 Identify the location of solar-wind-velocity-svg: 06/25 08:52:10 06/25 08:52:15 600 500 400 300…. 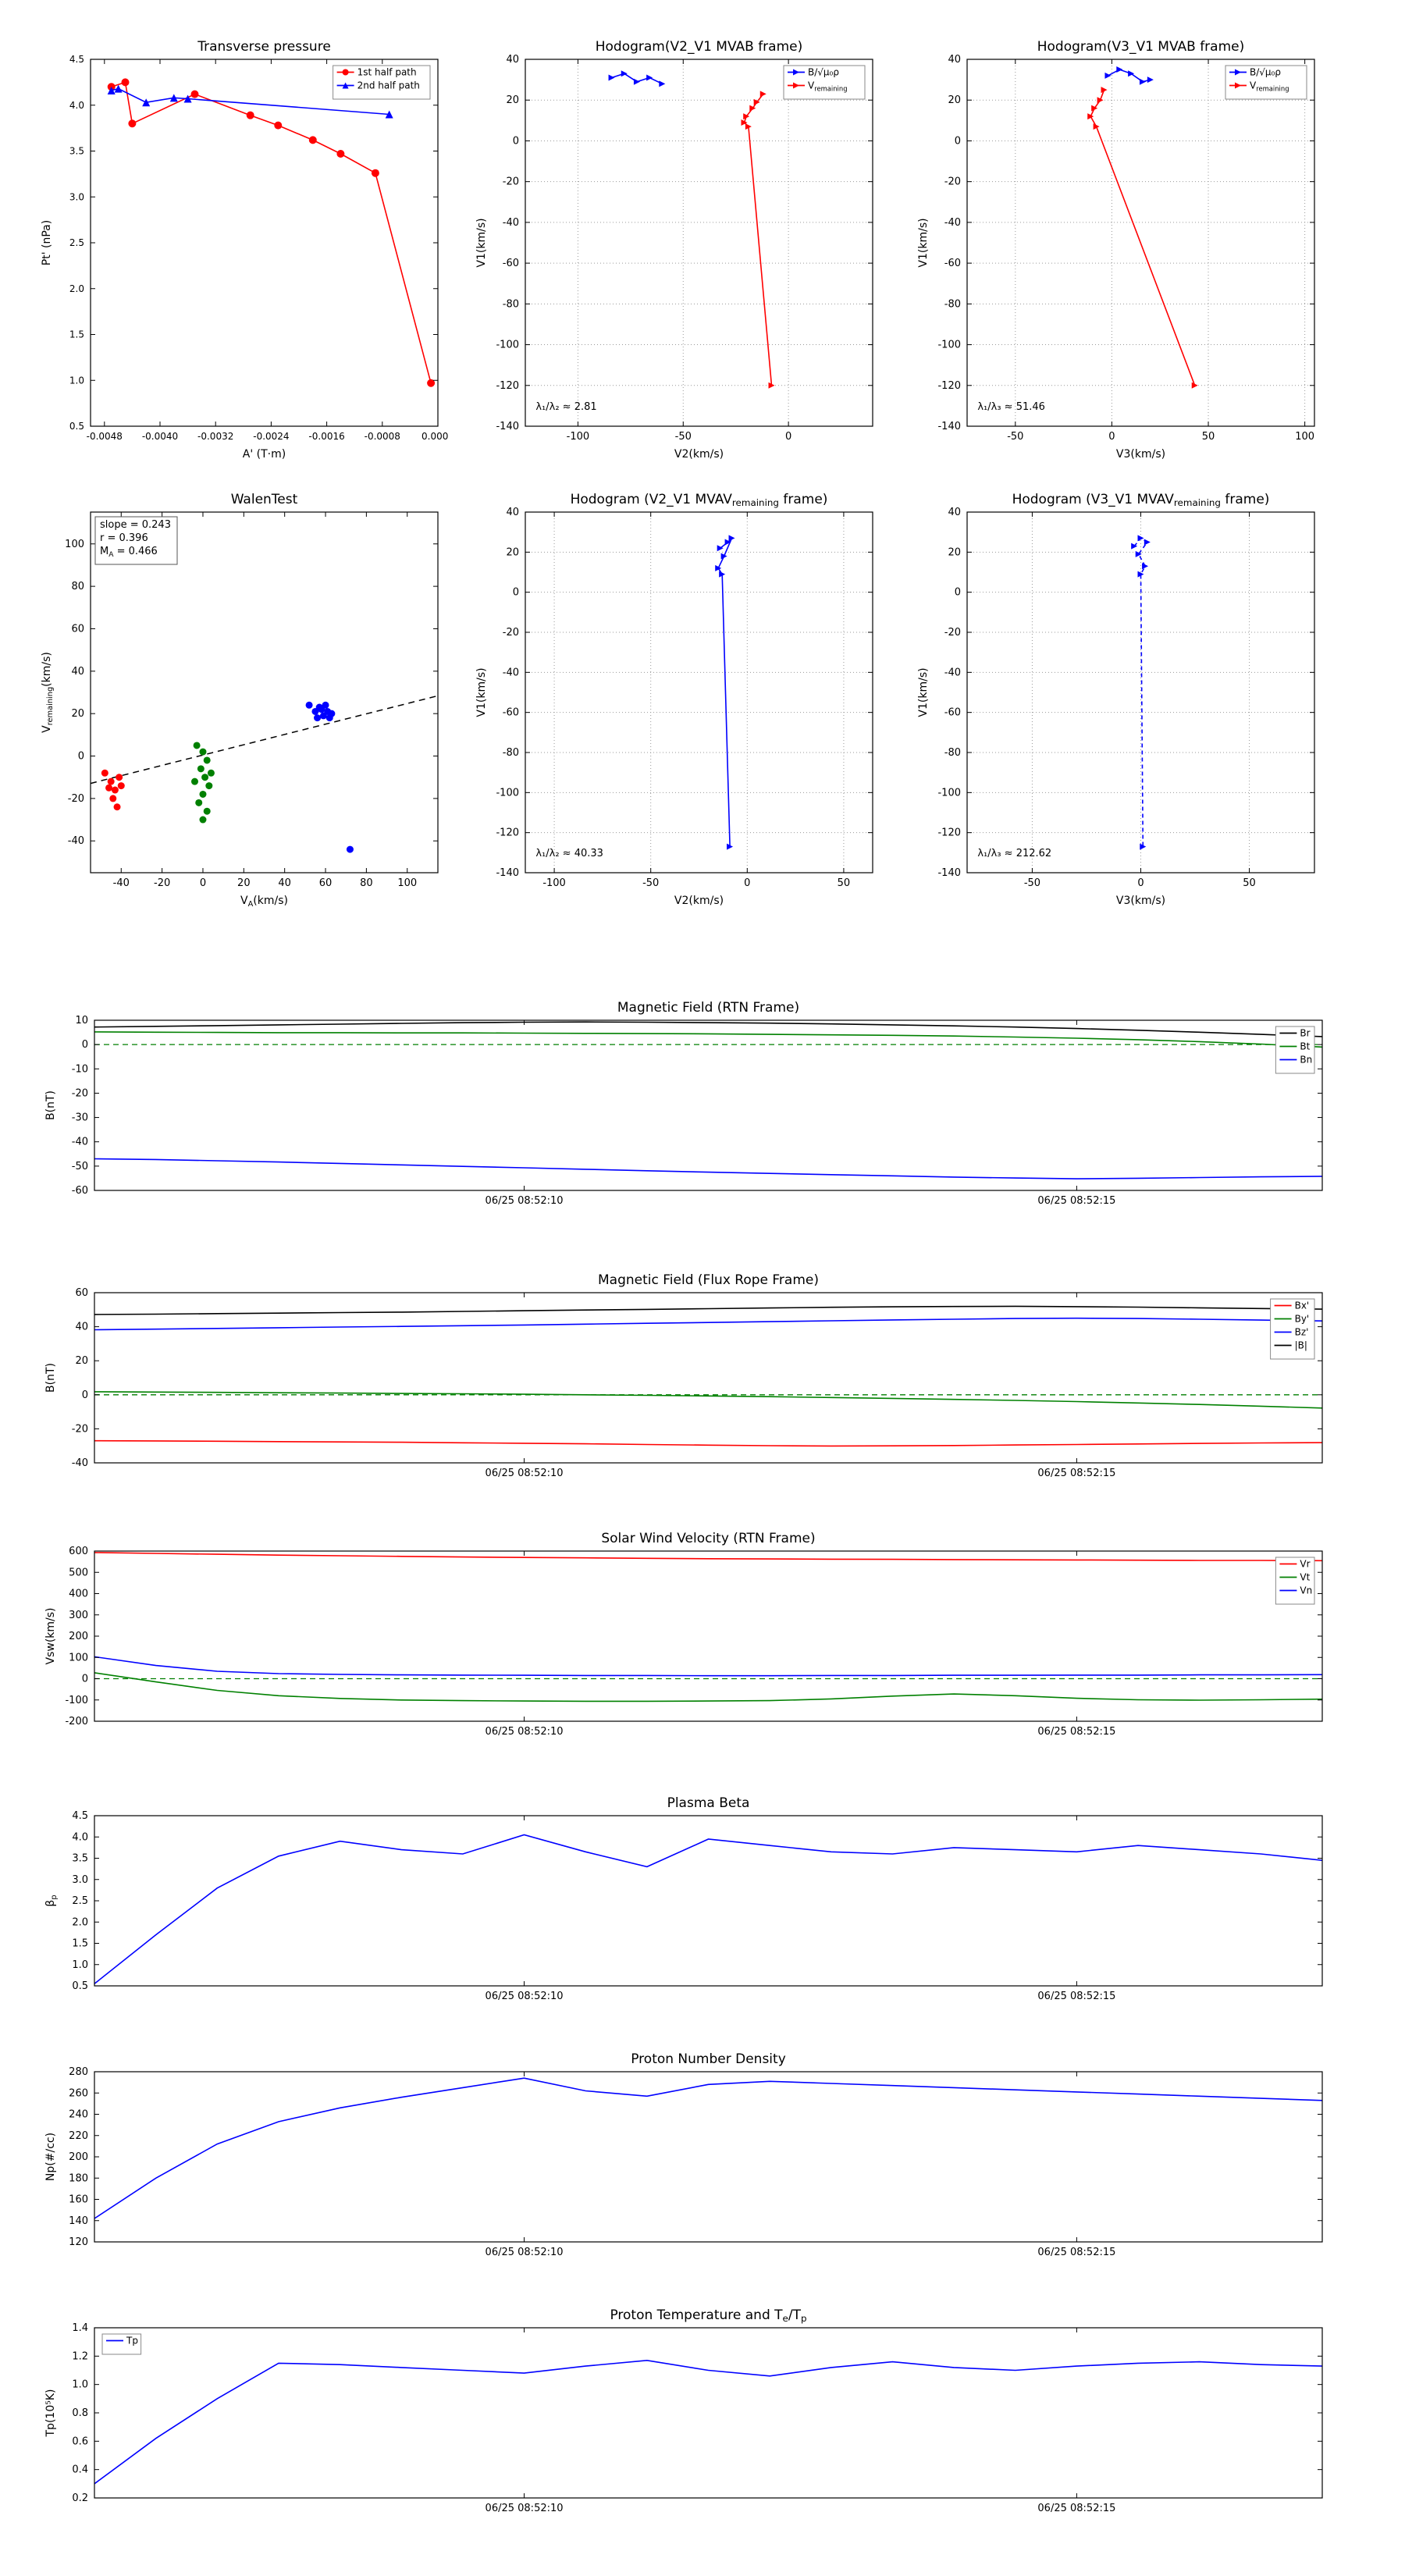
(683, 1635).